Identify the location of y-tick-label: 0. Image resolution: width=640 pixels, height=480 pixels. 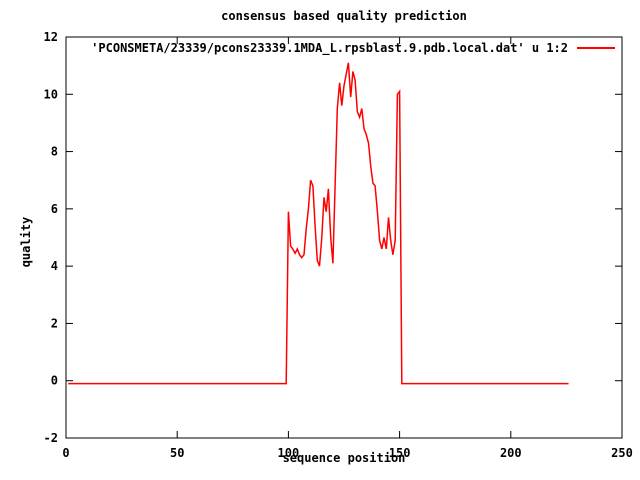
(54, 381).